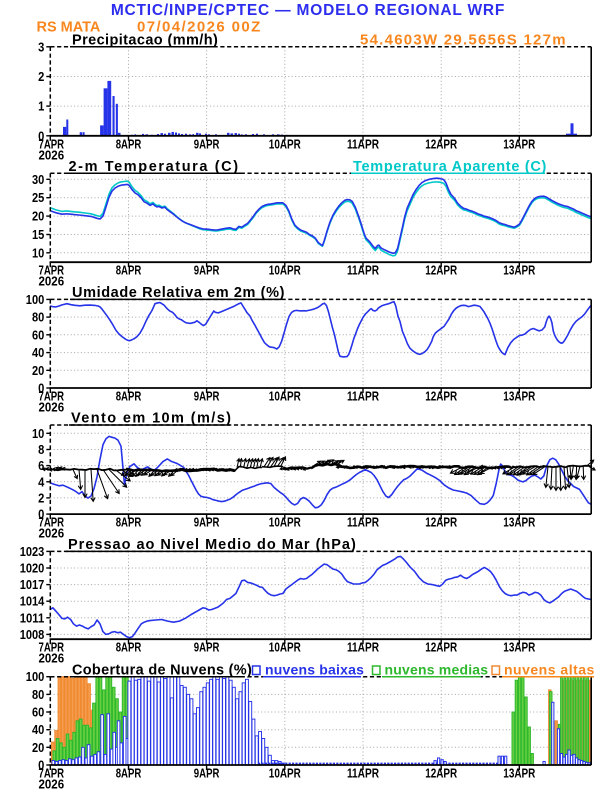  Describe the element at coordinates (41, 449) in the screenshot. I see `svg-text: 8` at that location.